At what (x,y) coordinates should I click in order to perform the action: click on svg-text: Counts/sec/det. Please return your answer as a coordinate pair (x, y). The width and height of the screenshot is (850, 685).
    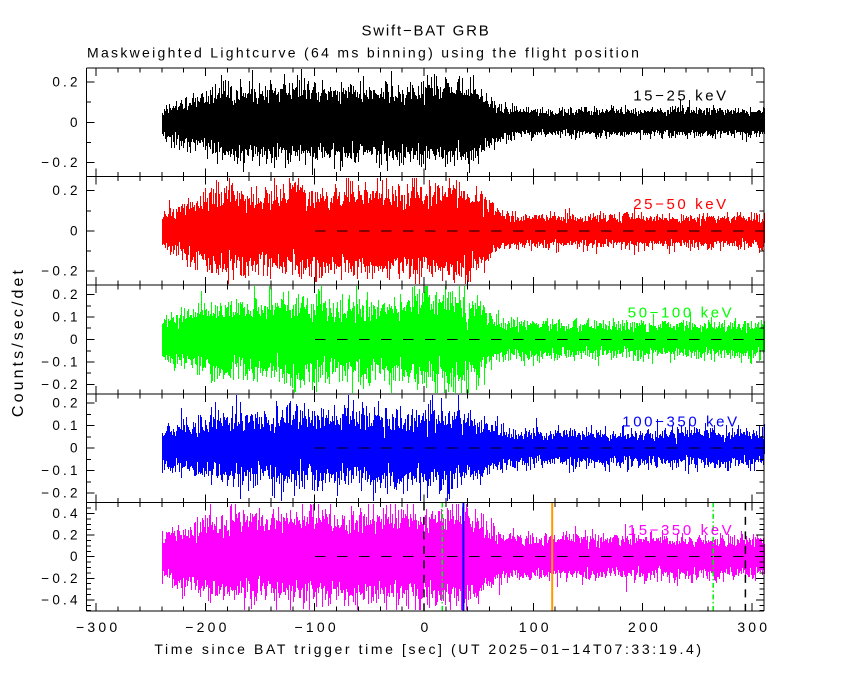
    Looking at the image, I should click on (18, 342).